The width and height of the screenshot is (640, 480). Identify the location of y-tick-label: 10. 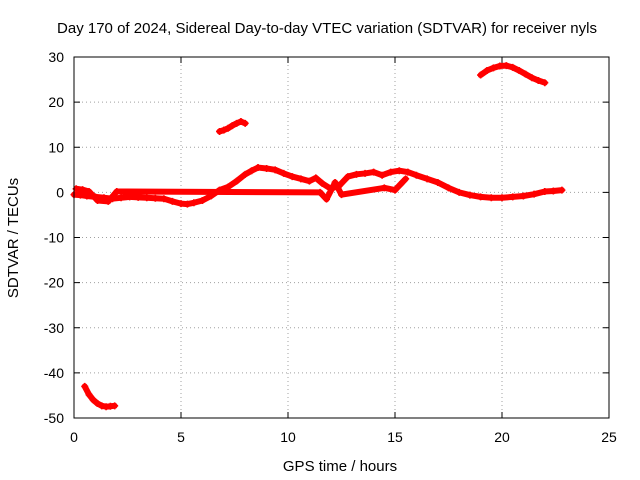
(56, 147).